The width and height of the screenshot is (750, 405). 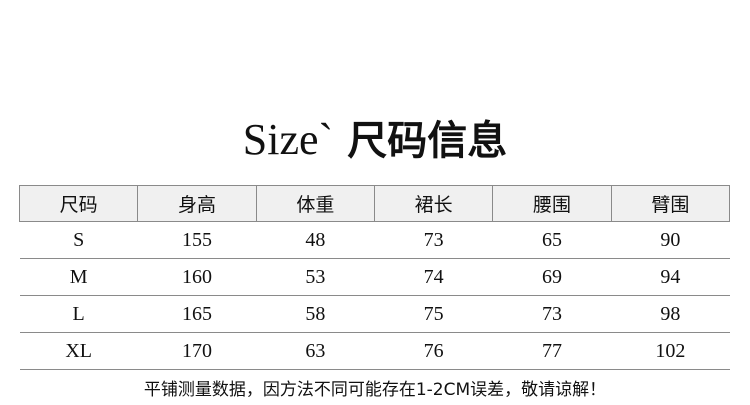 I want to click on table-cell: L, so click(x=78, y=314).